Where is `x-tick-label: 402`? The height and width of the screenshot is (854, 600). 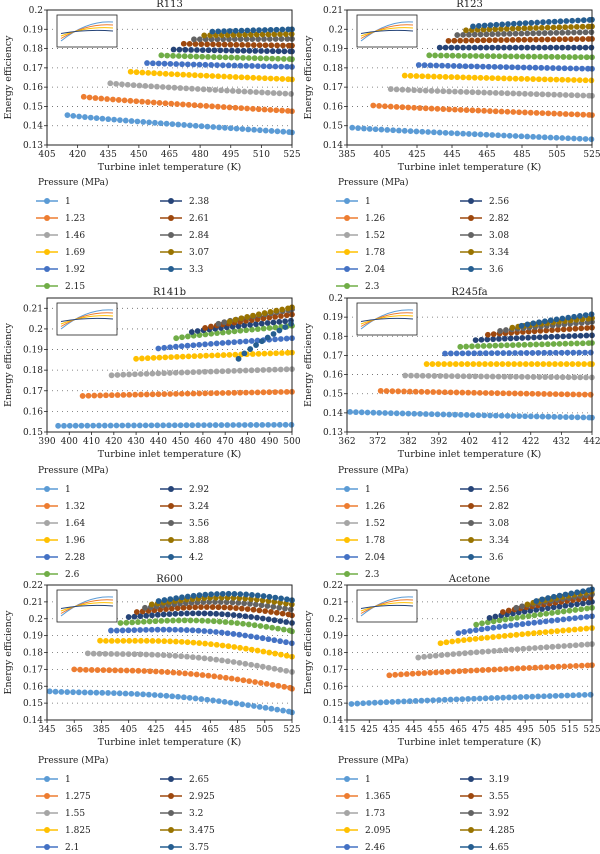 x-tick-label: 402 is located at coordinates (469, 442).